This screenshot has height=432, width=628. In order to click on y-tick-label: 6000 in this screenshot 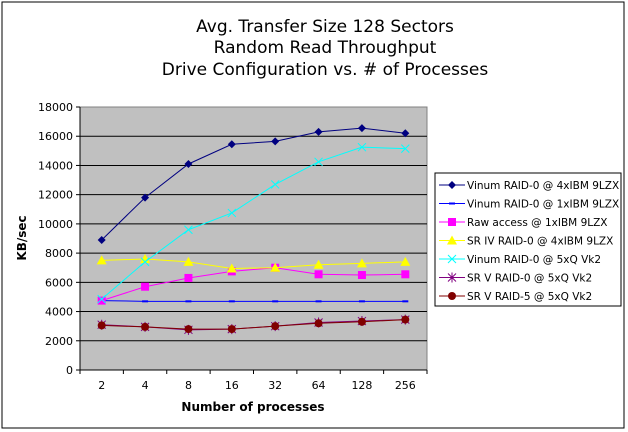, I will do `click(59, 282)`.